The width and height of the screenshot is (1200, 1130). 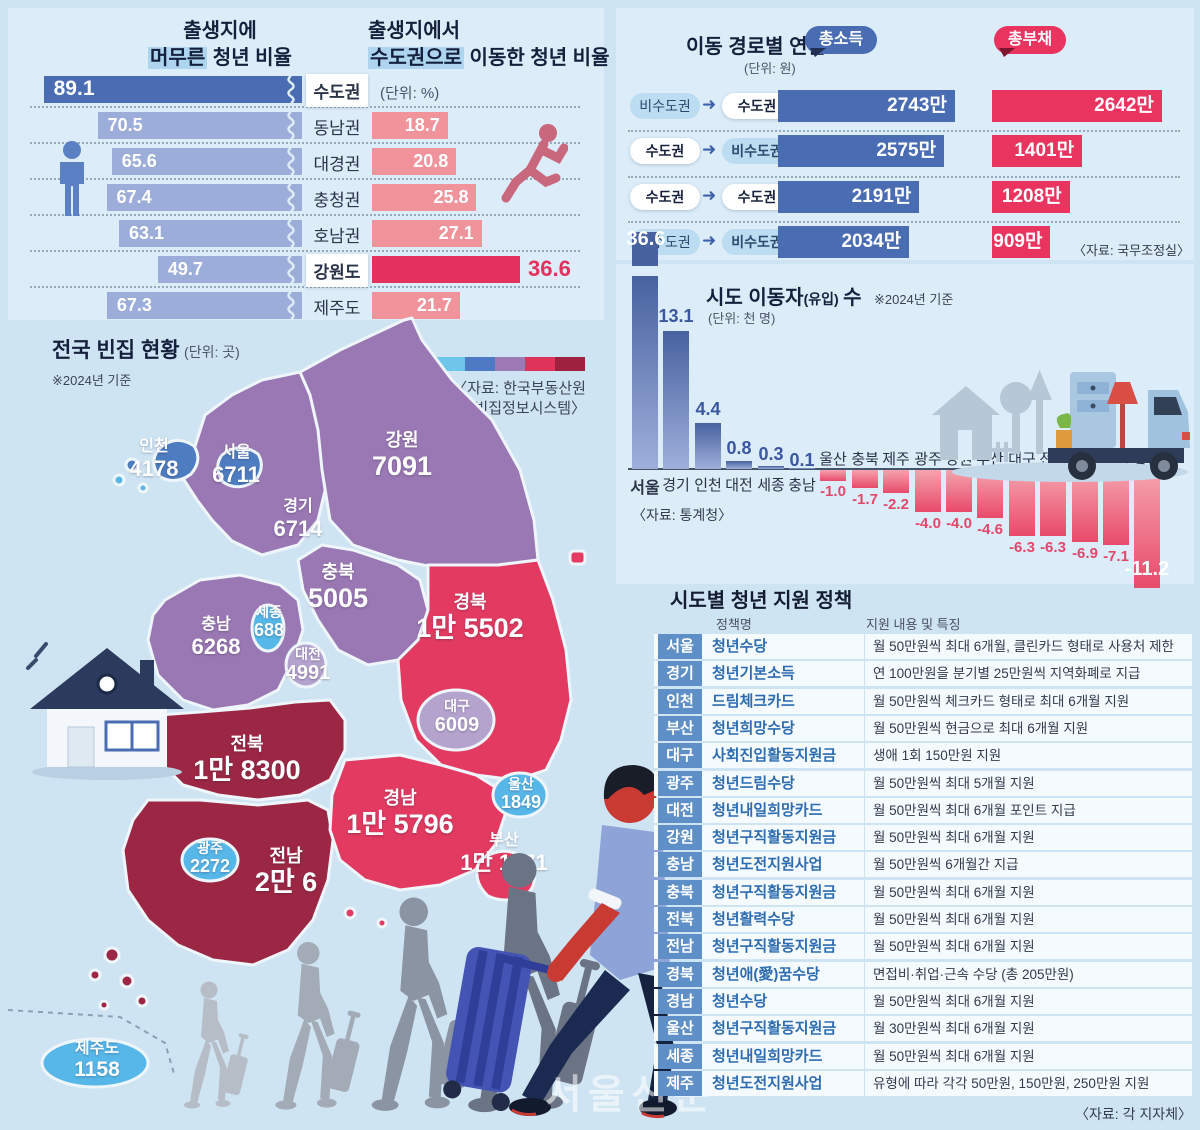 I want to click on map-label: 광주 2272, so click(x=210, y=858).